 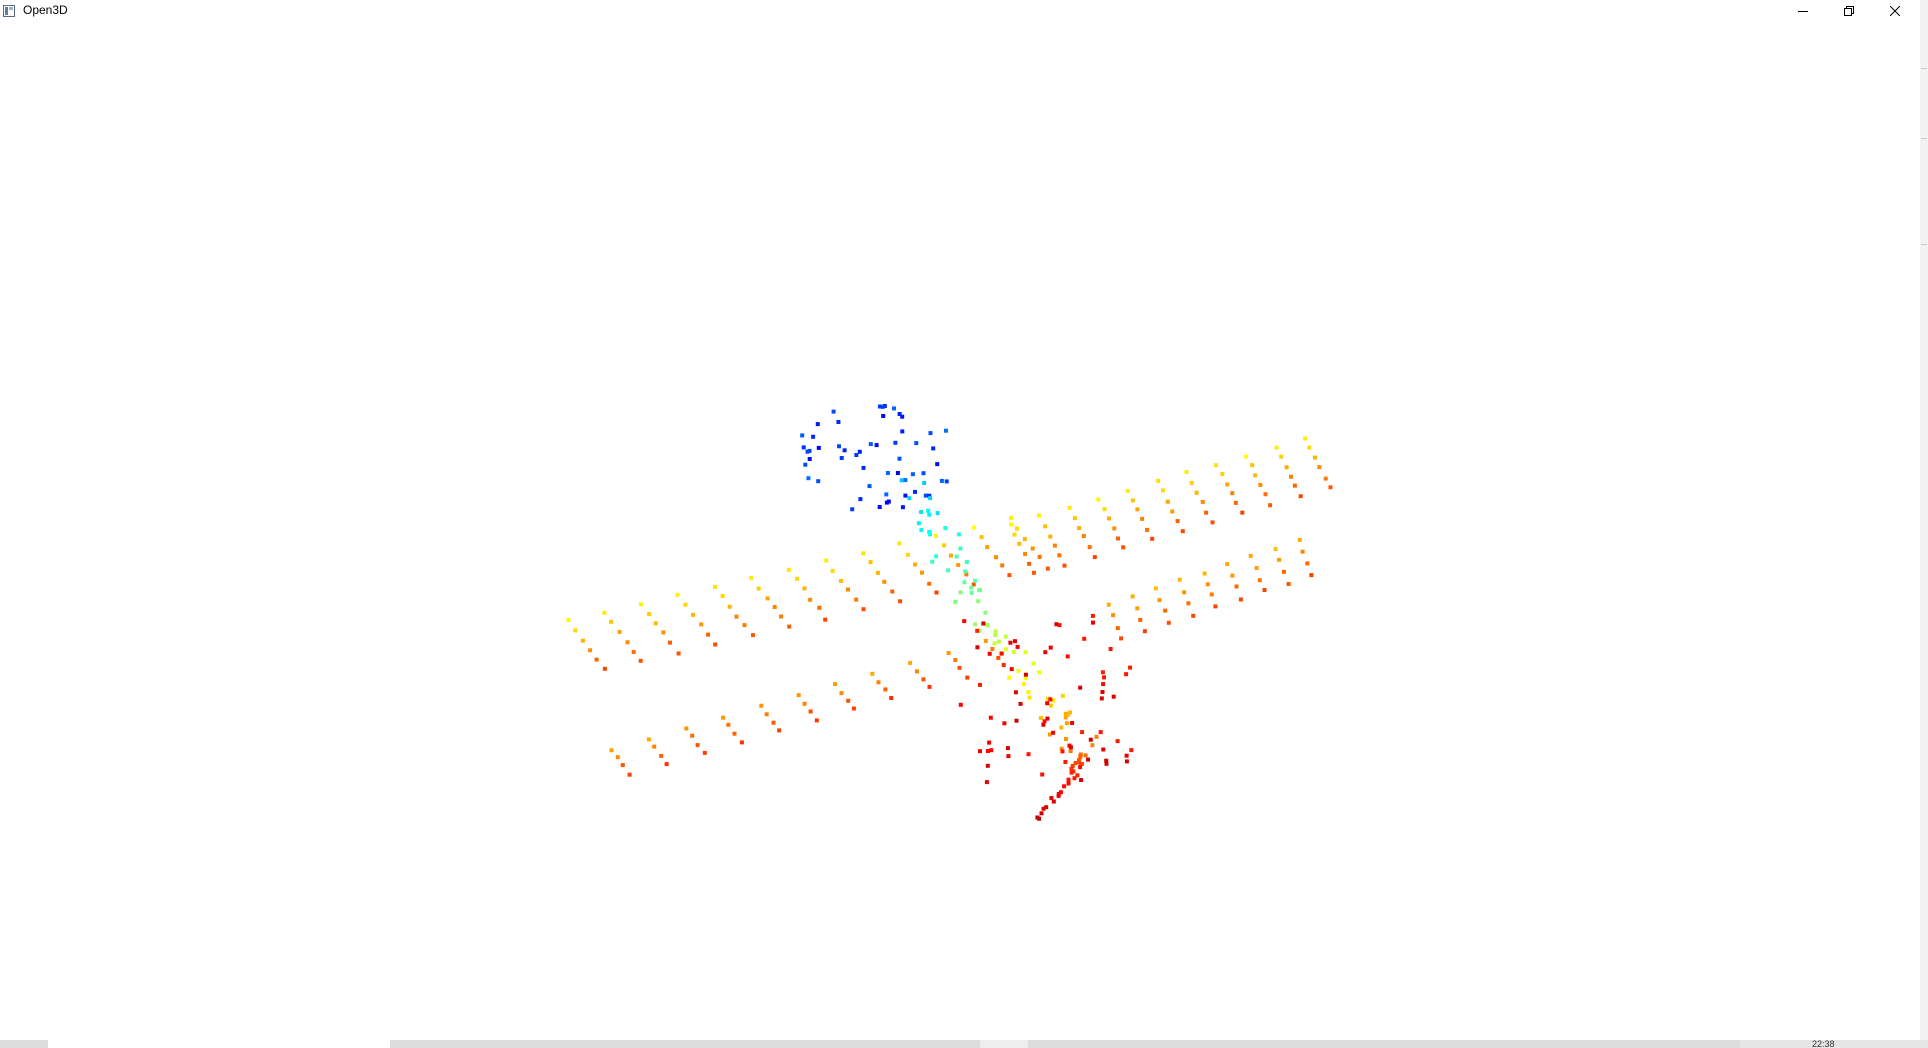 I want to click on close-button, so click(x=1895, y=11).